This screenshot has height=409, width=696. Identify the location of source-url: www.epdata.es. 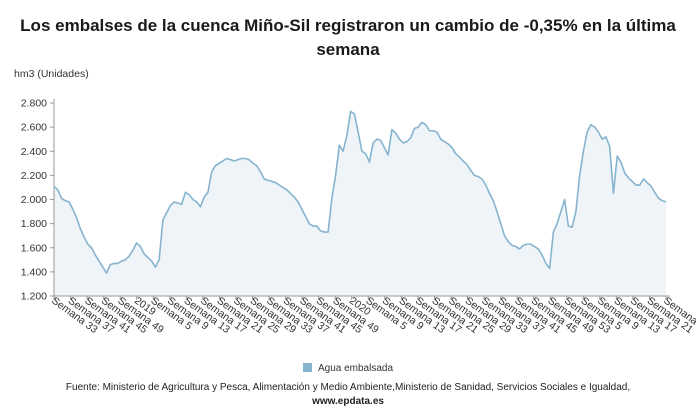
(348, 401).